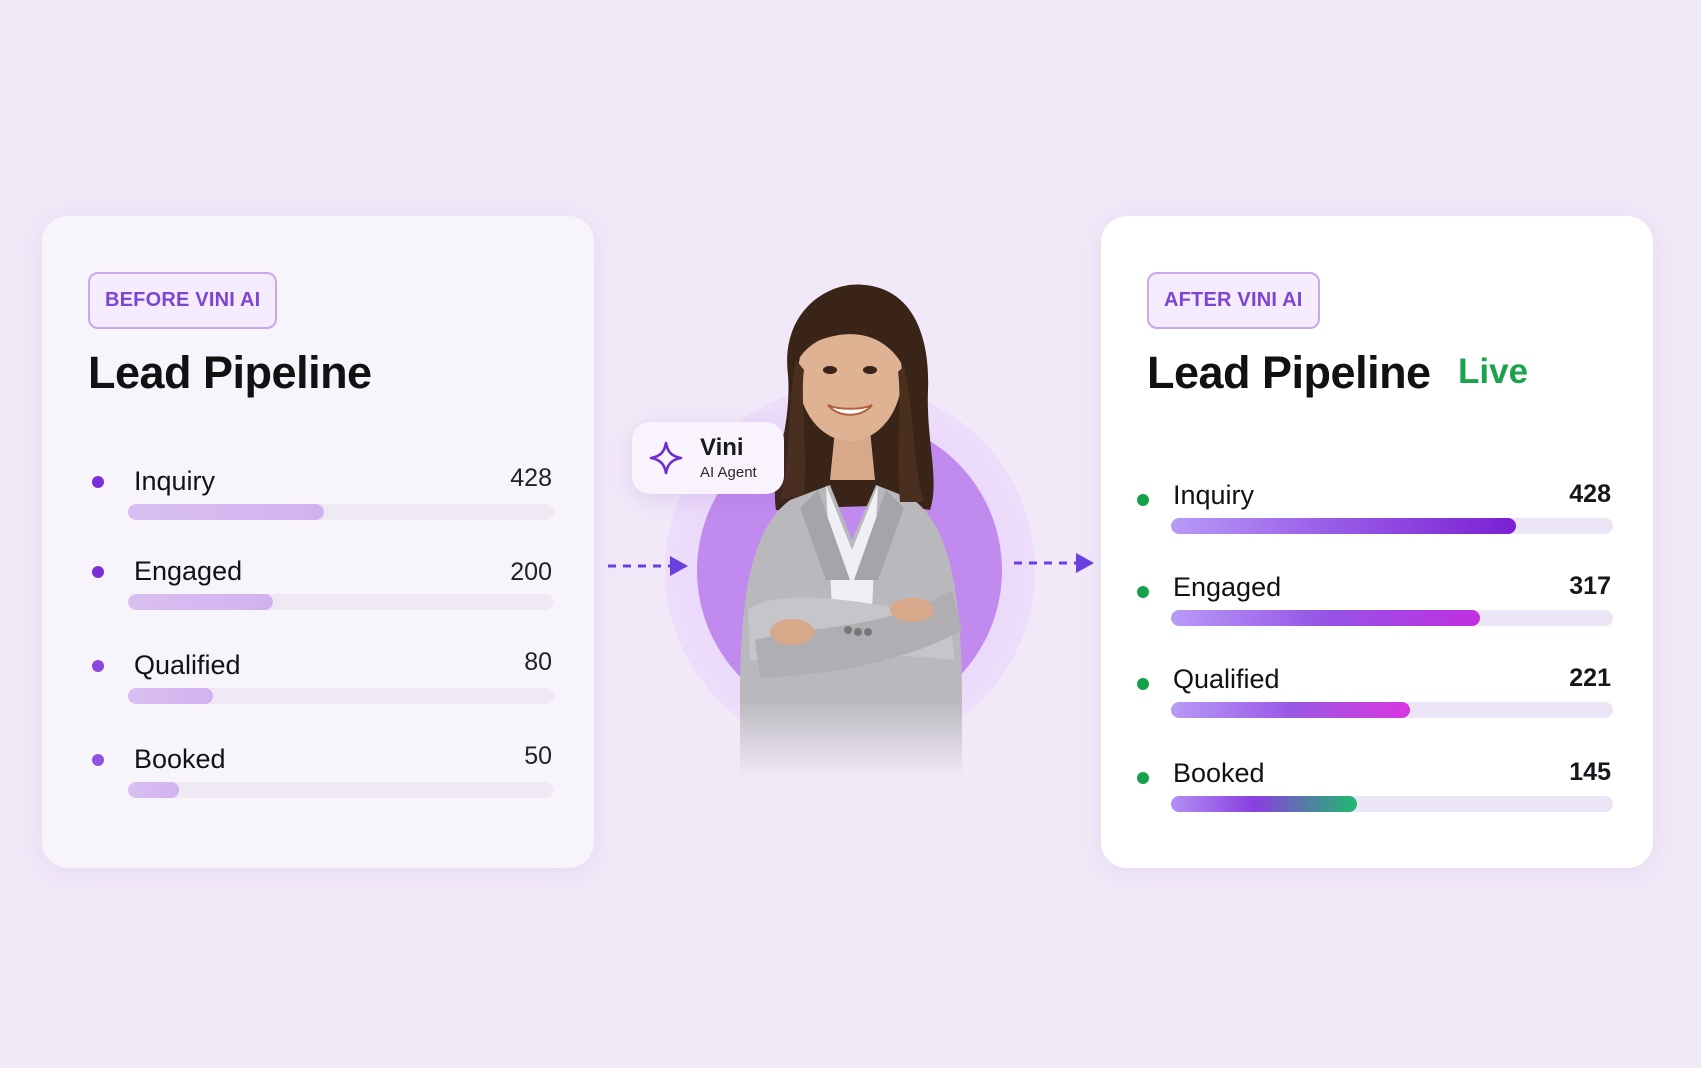 Image resolution: width=1701 pixels, height=1068 pixels. What do you see at coordinates (230, 372) in the screenshot?
I see `before-title: Lead Pipeline` at bounding box center [230, 372].